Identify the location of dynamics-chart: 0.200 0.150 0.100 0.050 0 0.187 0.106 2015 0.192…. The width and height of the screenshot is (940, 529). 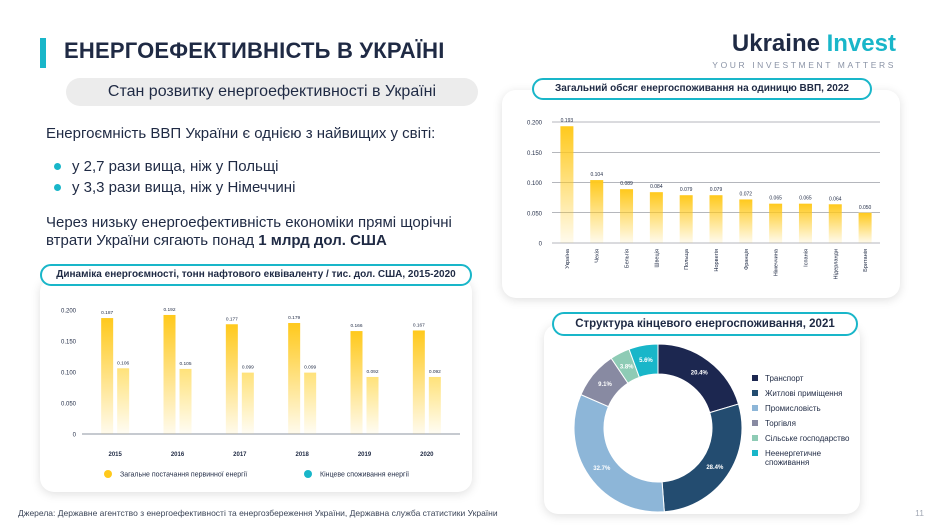
(260, 393).